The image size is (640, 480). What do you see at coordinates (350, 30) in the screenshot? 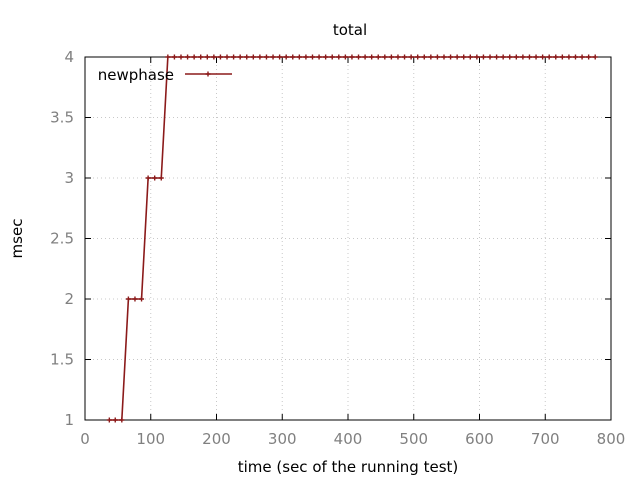
I see `chart-title: total` at bounding box center [350, 30].